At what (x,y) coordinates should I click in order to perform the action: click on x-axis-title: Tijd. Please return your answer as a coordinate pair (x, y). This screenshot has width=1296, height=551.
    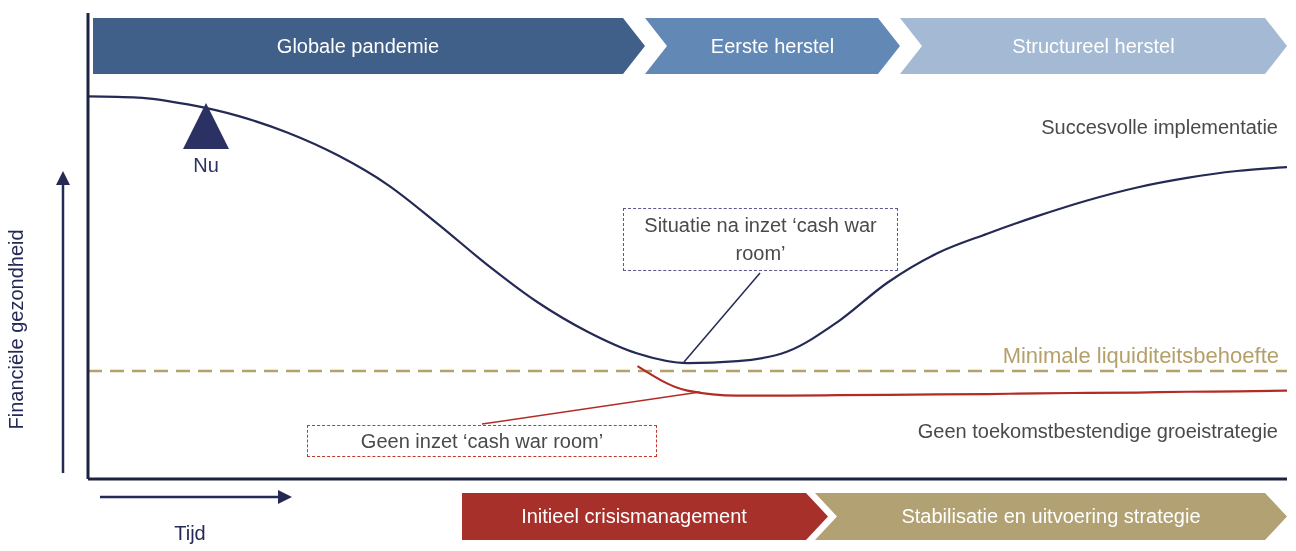
    Looking at the image, I should click on (190, 533).